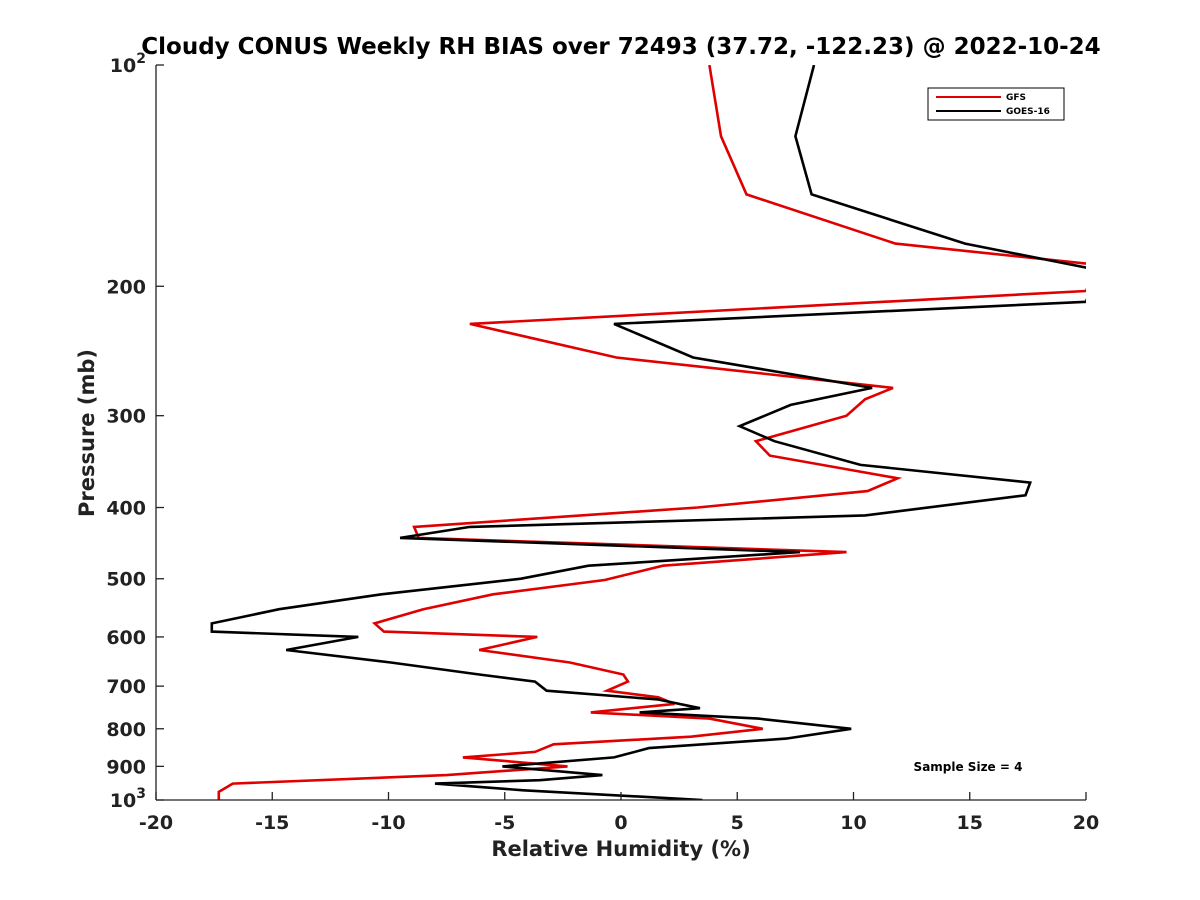 The image size is (1200, 900). I want to click on x-tick-label: 15, so click(970, 823).